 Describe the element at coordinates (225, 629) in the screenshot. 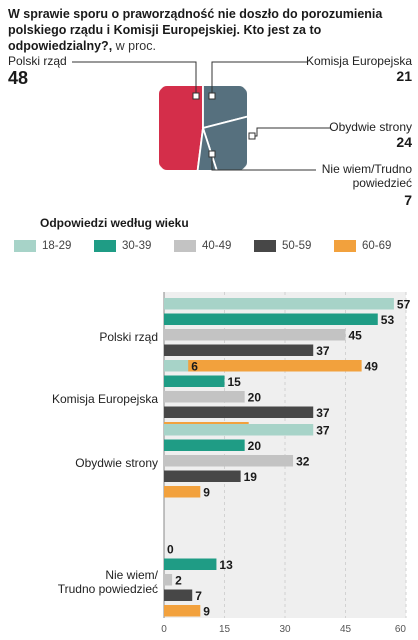

I see `x-tick-label-15: 15` at that location.